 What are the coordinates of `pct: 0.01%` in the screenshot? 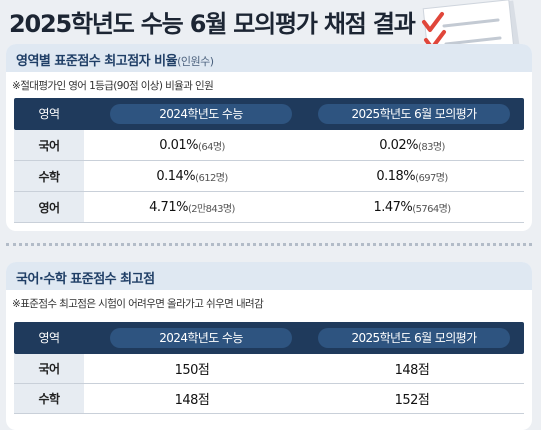 It's located at (179, 145).